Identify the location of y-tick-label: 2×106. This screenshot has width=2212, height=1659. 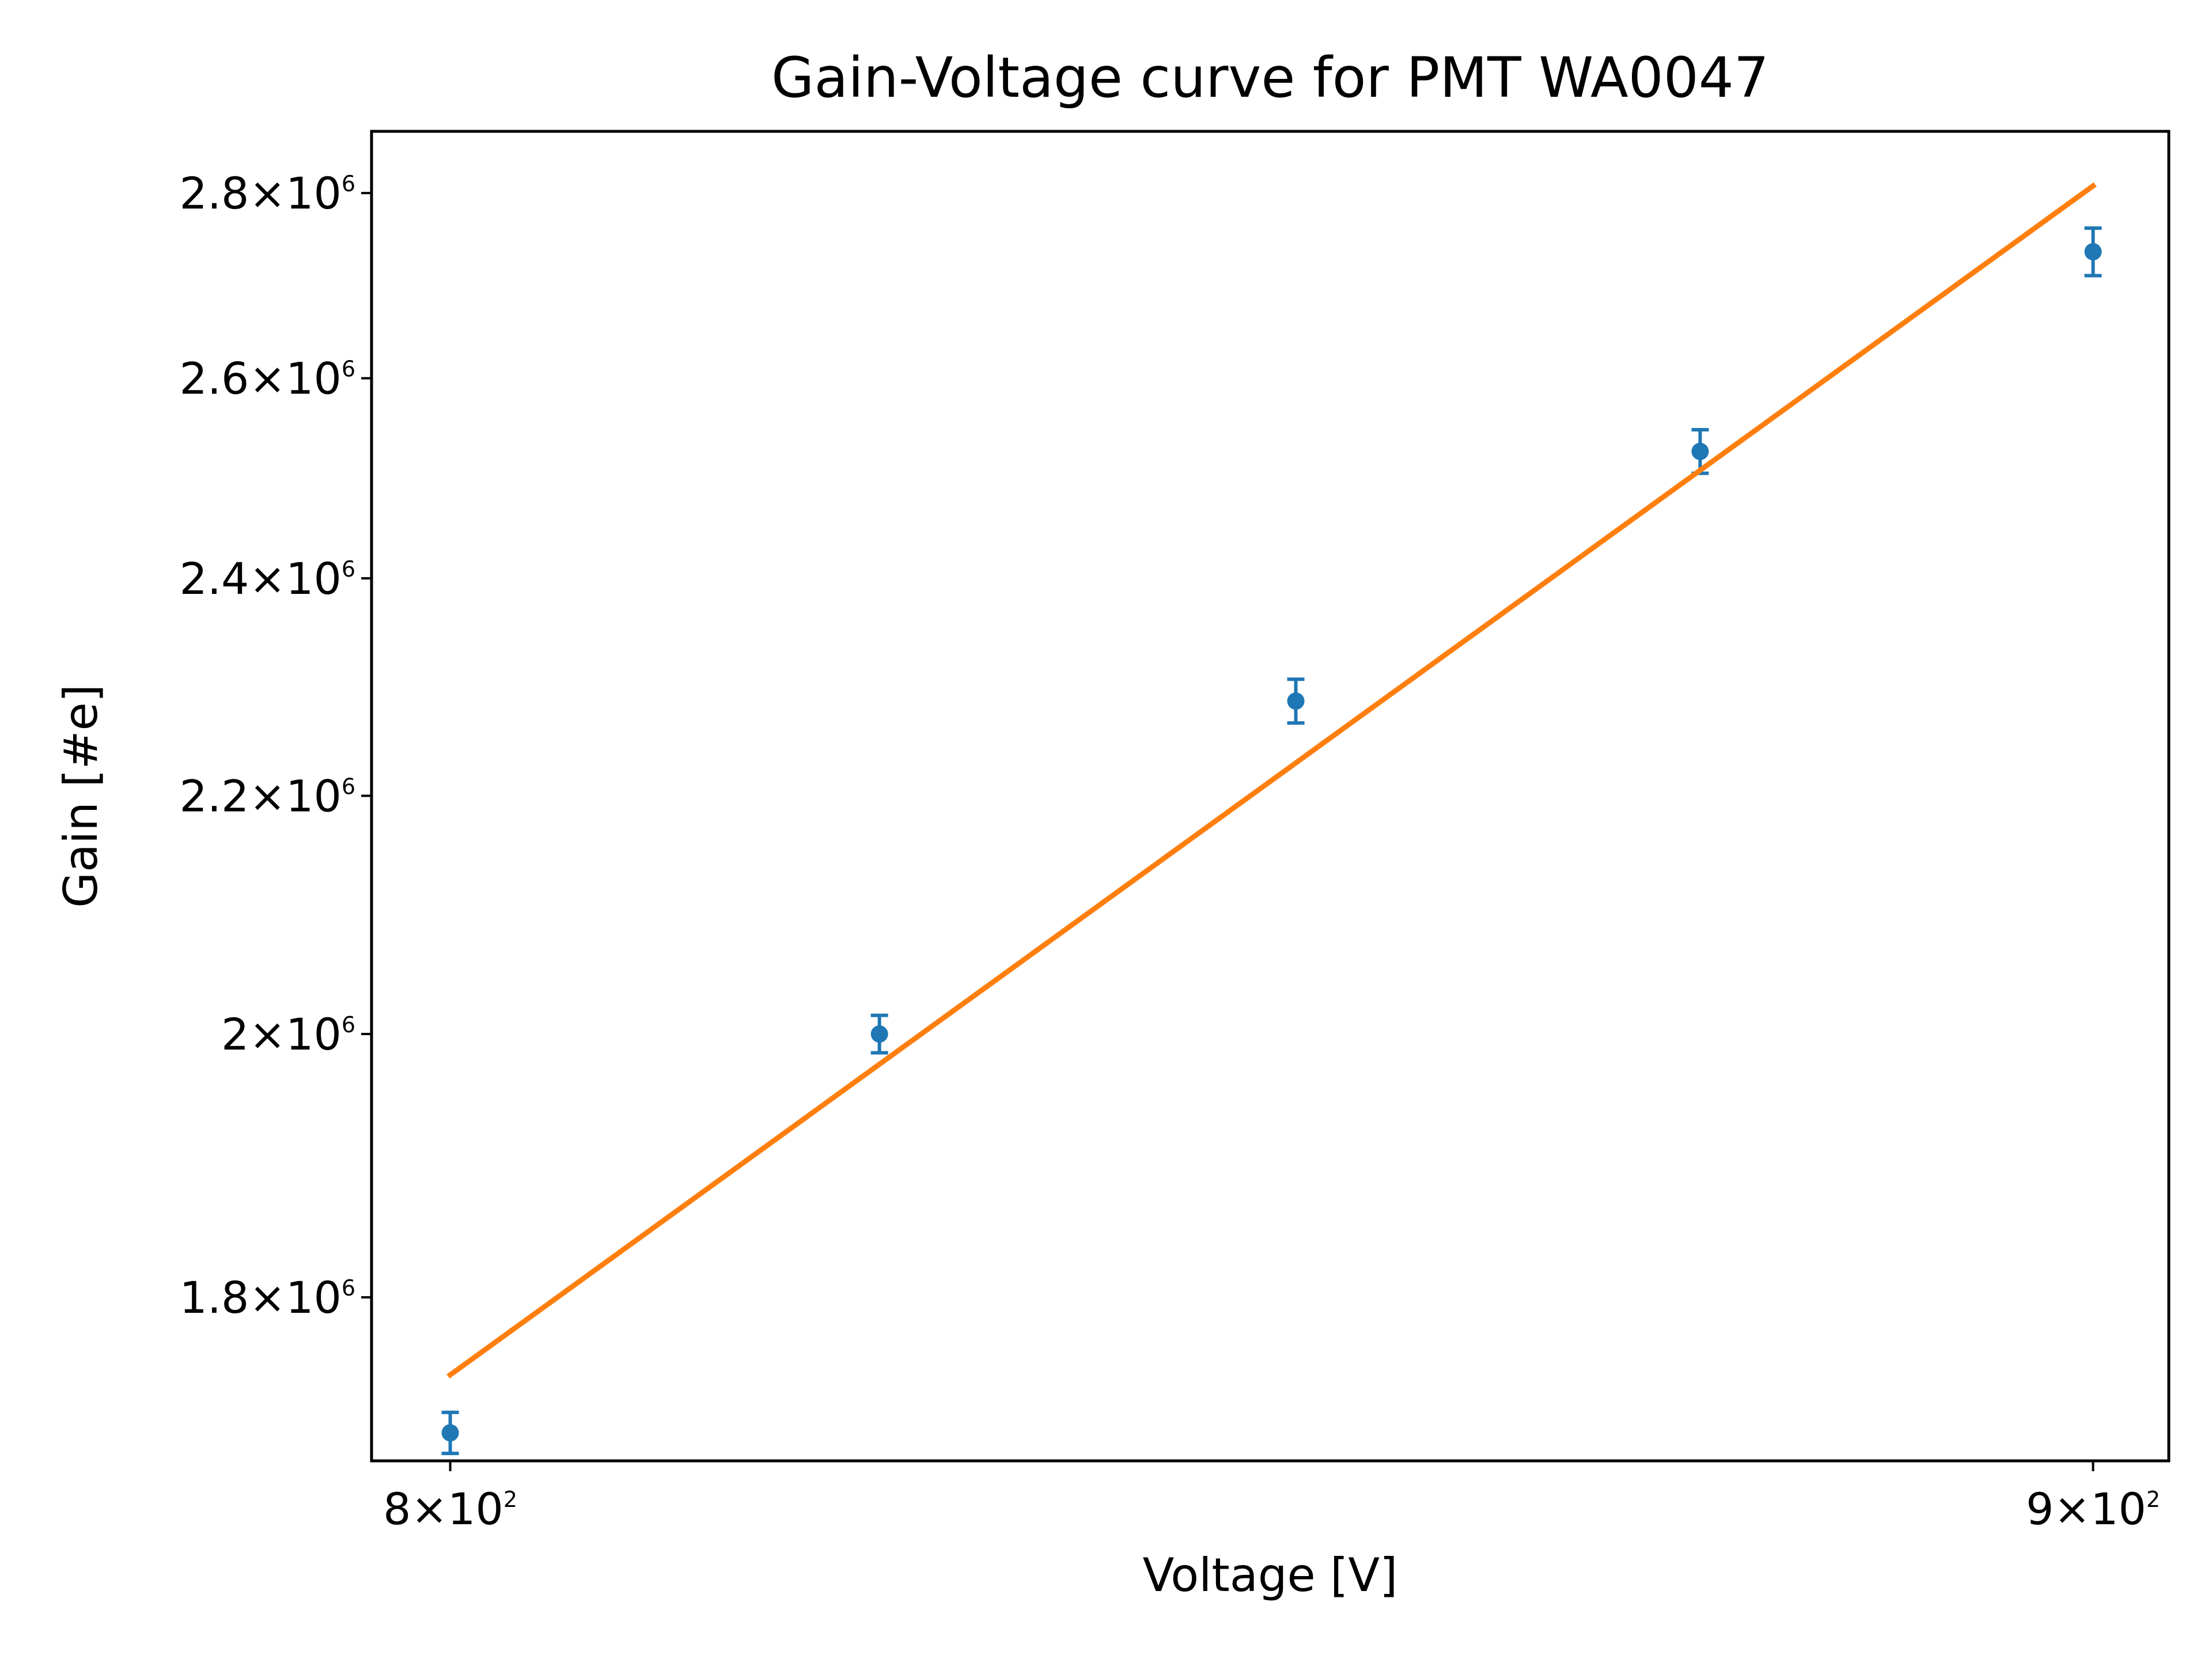
(288, 1034).